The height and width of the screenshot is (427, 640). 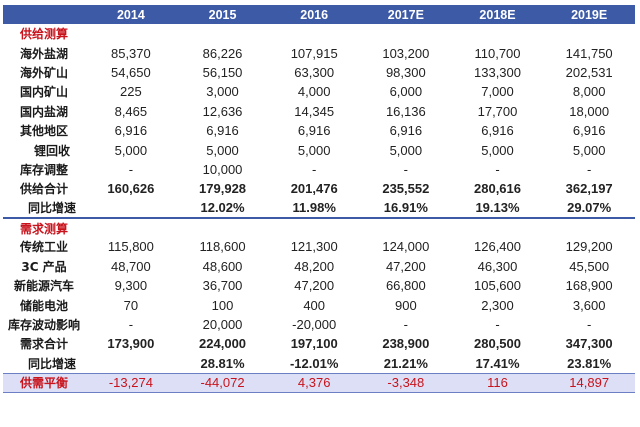 What do you see at coordinates (589, 286) in the screenshot?
I see `table-cell: 168,900` at bounding box center [589, 286].